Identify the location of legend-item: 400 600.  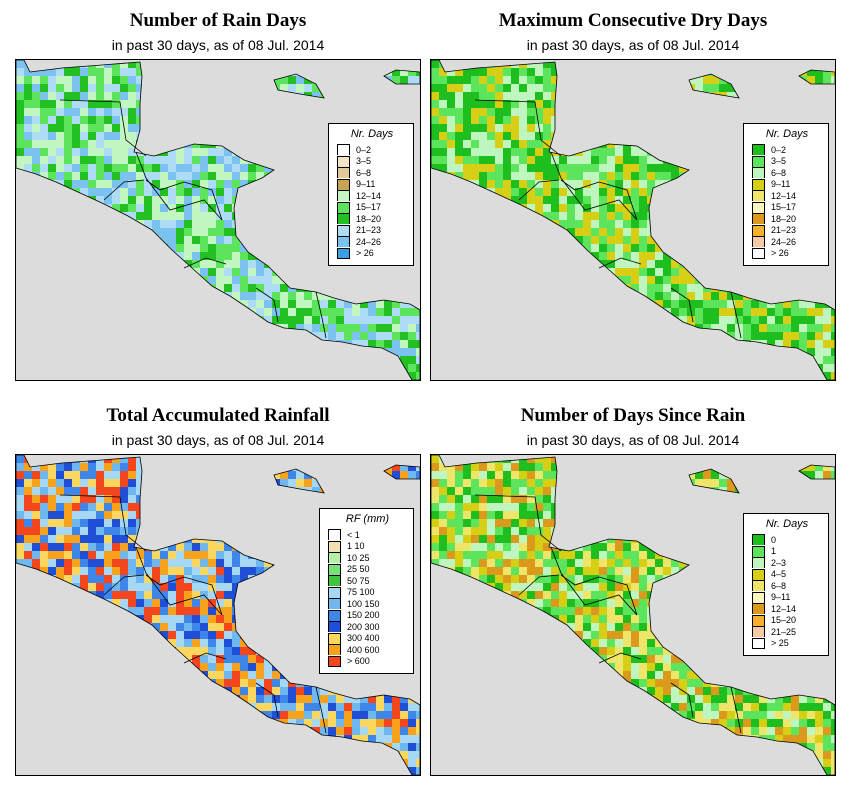
(367, 650).